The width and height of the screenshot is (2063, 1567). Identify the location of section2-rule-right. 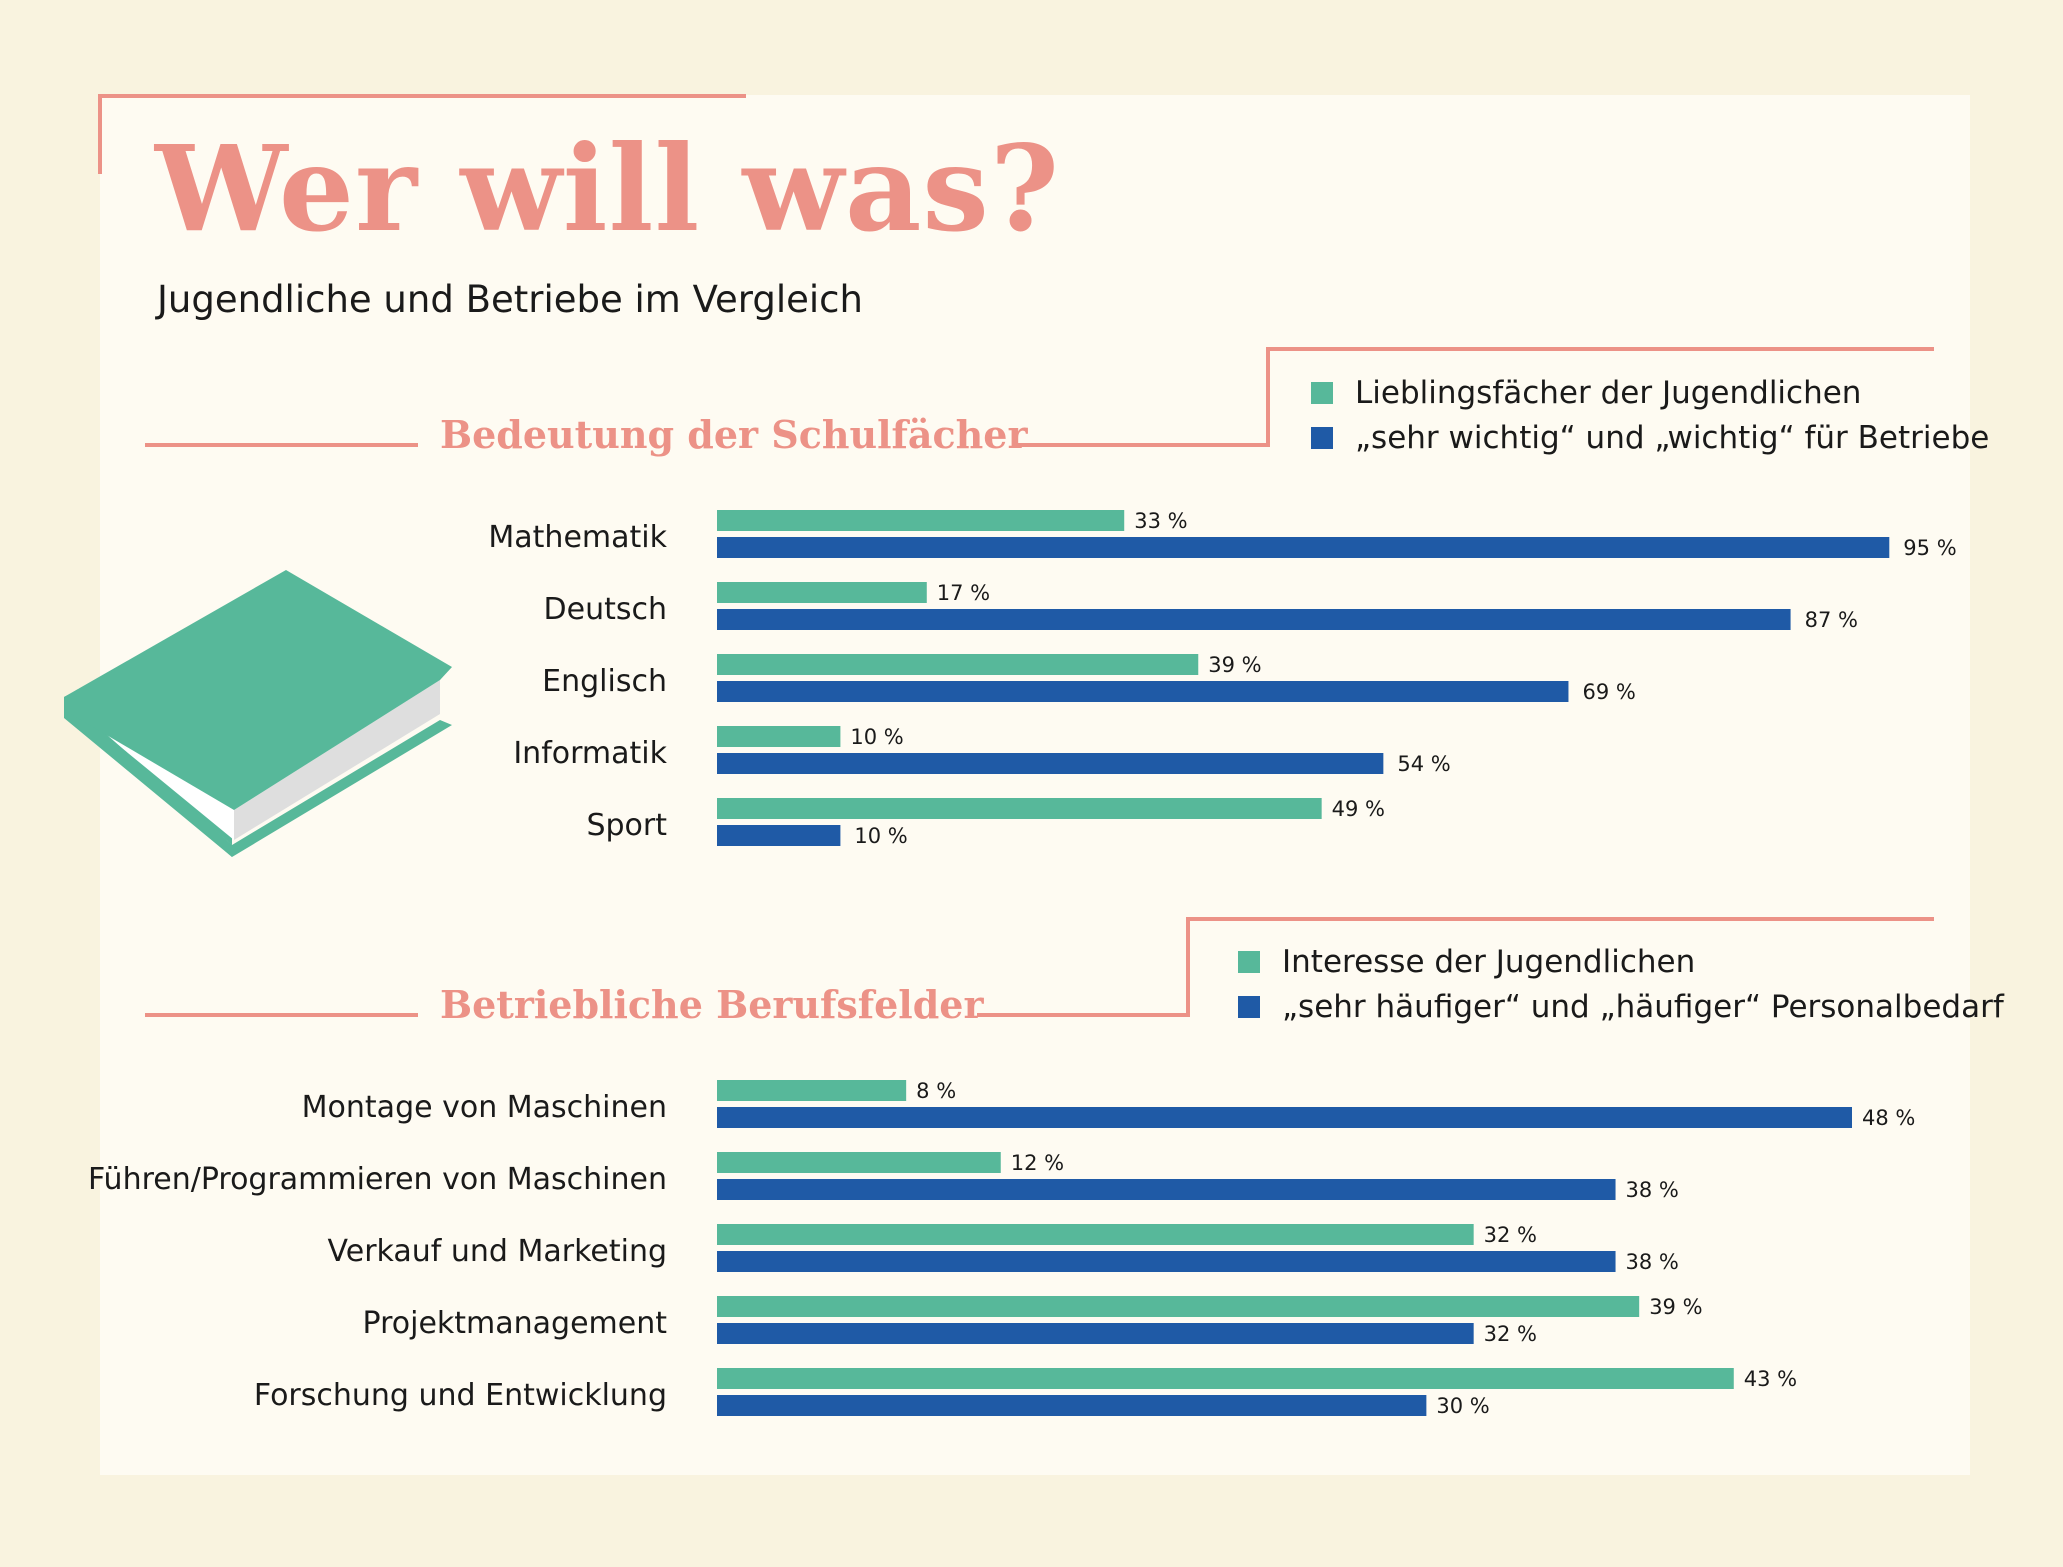
(1083, 1015).